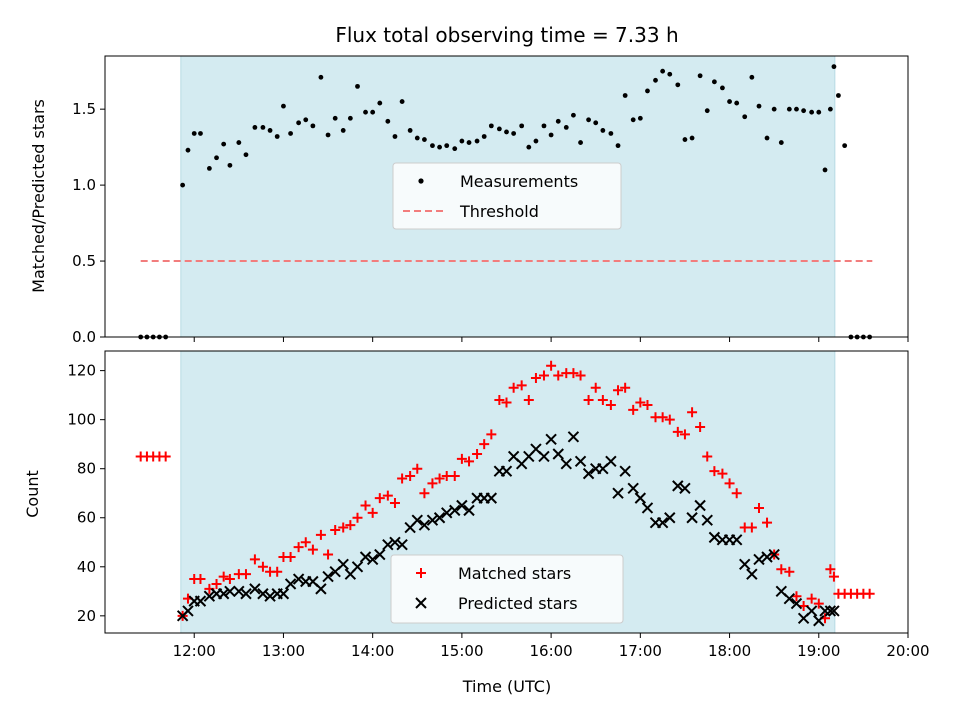 Image resolution: width=960 pixels, height=720 pixels. I want to click on y-tick-label: 100, so click(81, 420).